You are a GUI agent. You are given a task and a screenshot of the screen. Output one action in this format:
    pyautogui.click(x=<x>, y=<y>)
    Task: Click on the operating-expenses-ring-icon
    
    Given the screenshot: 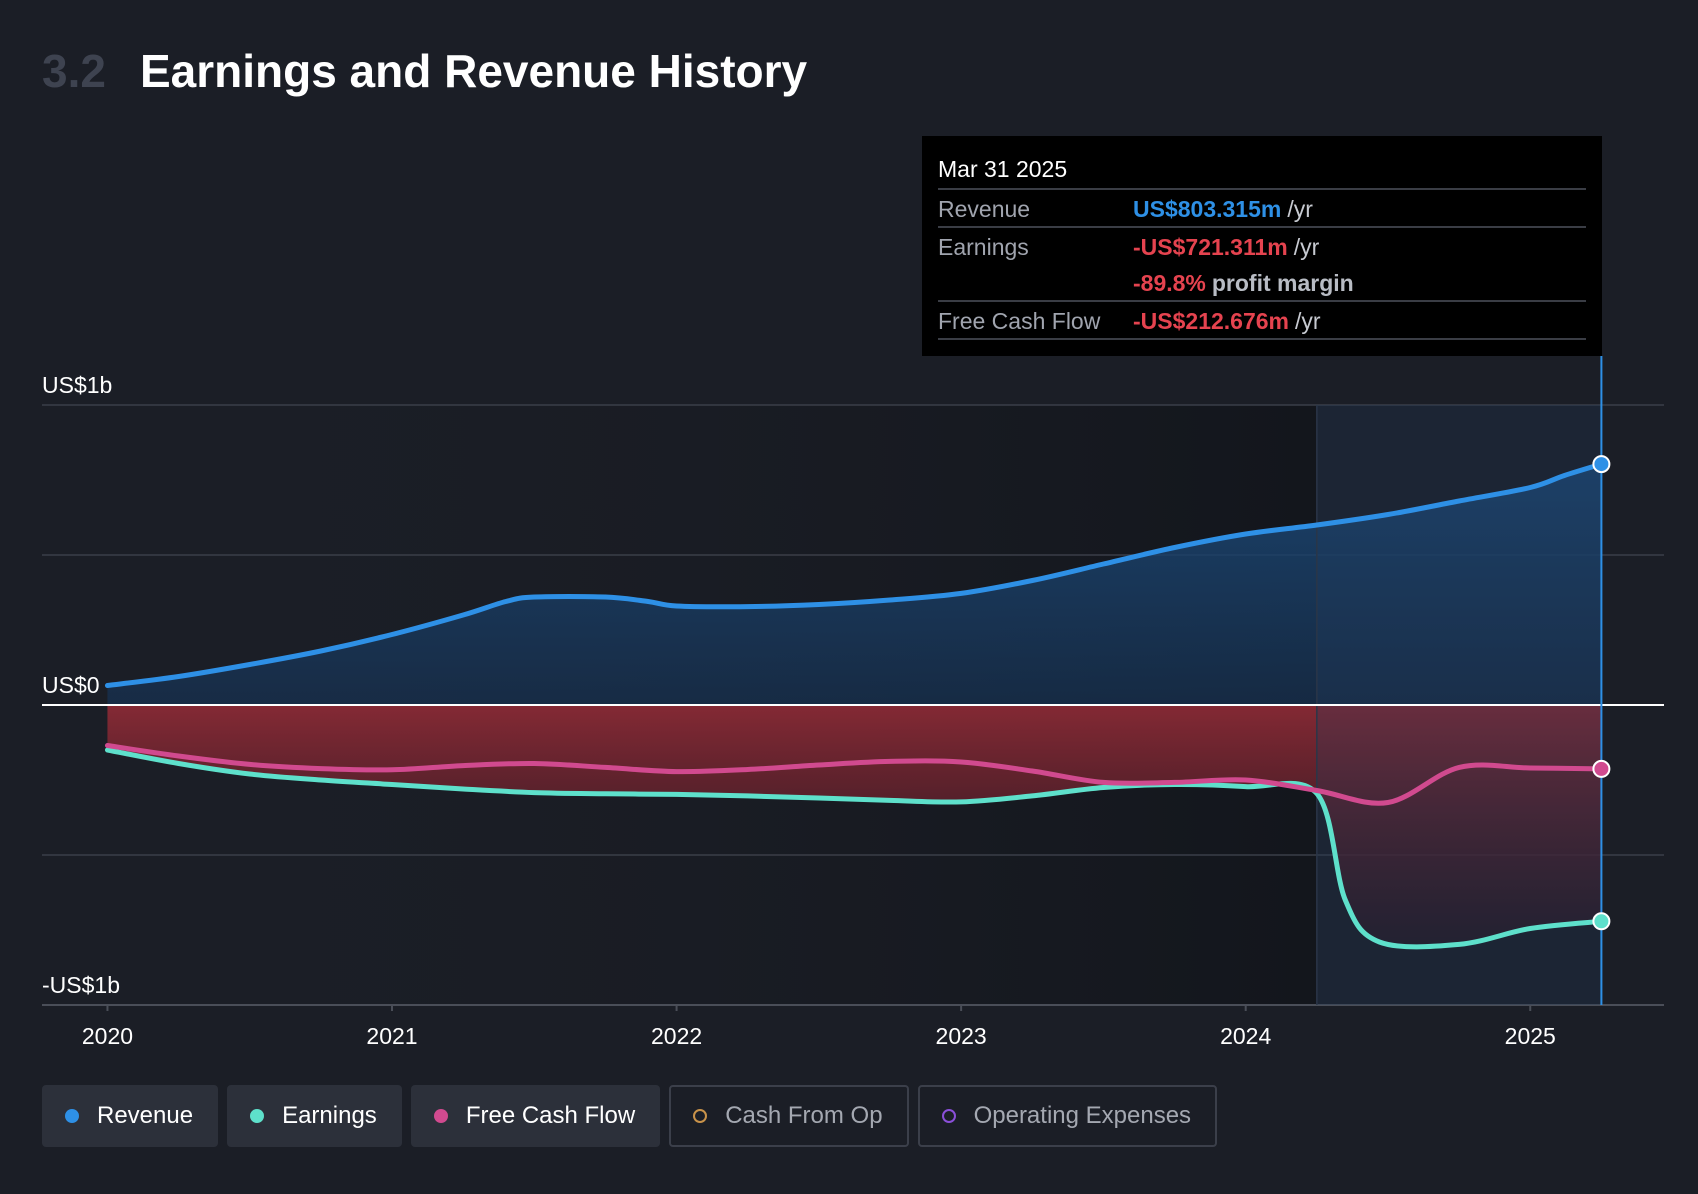 What is the action you would take?
    pyautogui.click(x=948, y=1116)
    